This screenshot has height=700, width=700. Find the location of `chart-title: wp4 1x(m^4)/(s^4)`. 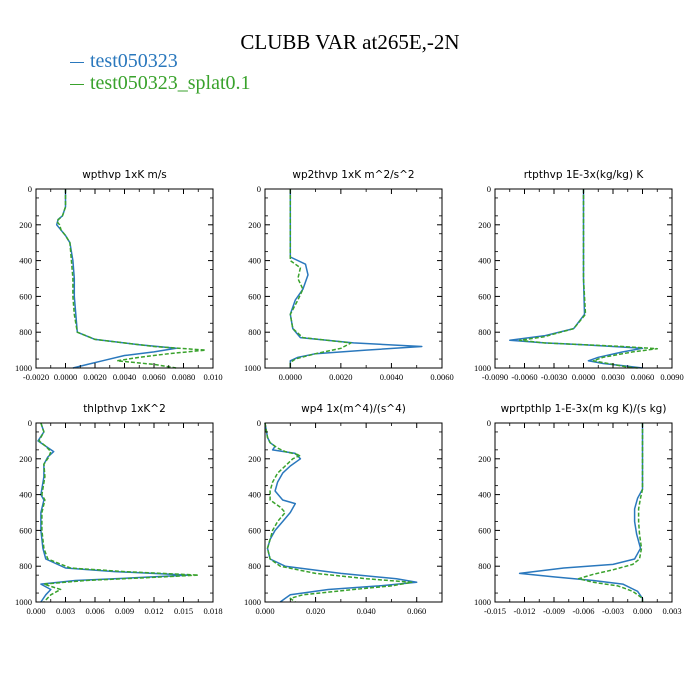

chart-title: wp4 1x(m^4)/(s^4) is located at coordinates (353, 409).